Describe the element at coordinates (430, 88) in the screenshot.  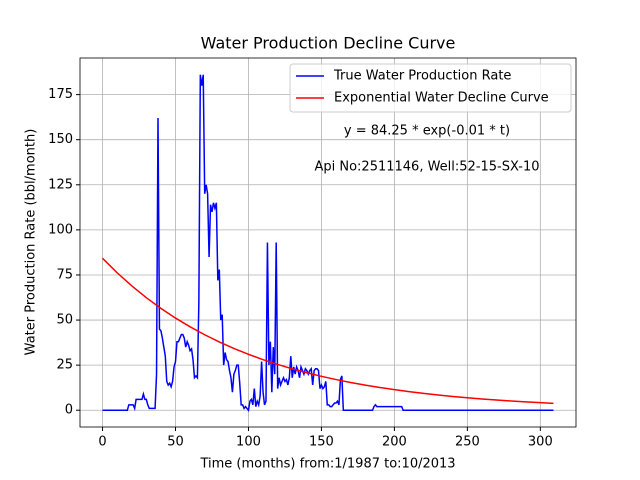
I see `legend-box` at that location.